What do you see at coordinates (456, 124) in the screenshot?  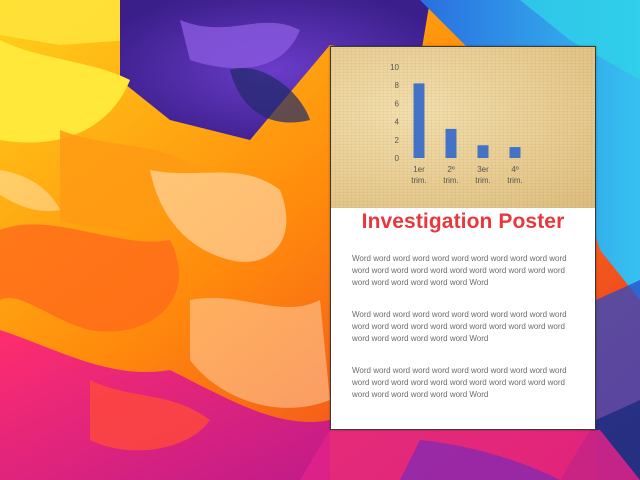 I see `bar-chart: 0 2 4 6 8 10 1er trim. 2º trim. 3er trim. 4º trim.` at bounding box center [456, 124].